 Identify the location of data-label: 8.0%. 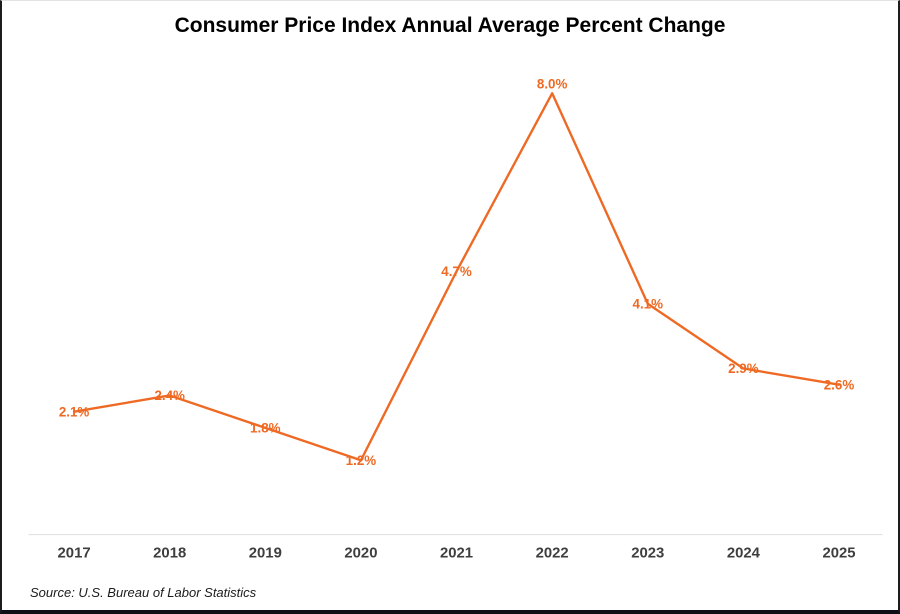
(552, 83).